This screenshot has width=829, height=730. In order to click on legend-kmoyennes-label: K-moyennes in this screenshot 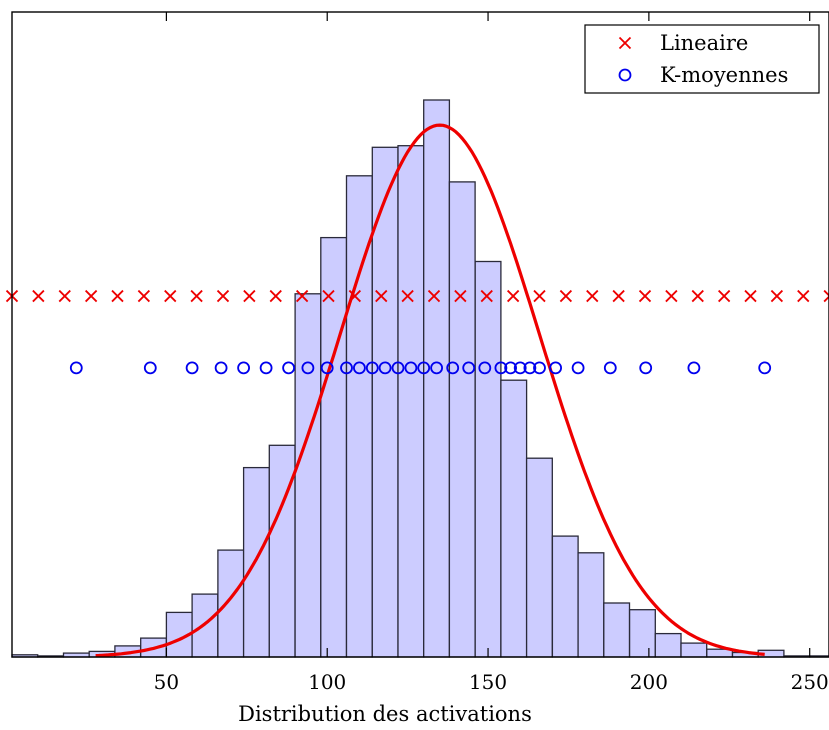, I will do `click(724, 75)`.